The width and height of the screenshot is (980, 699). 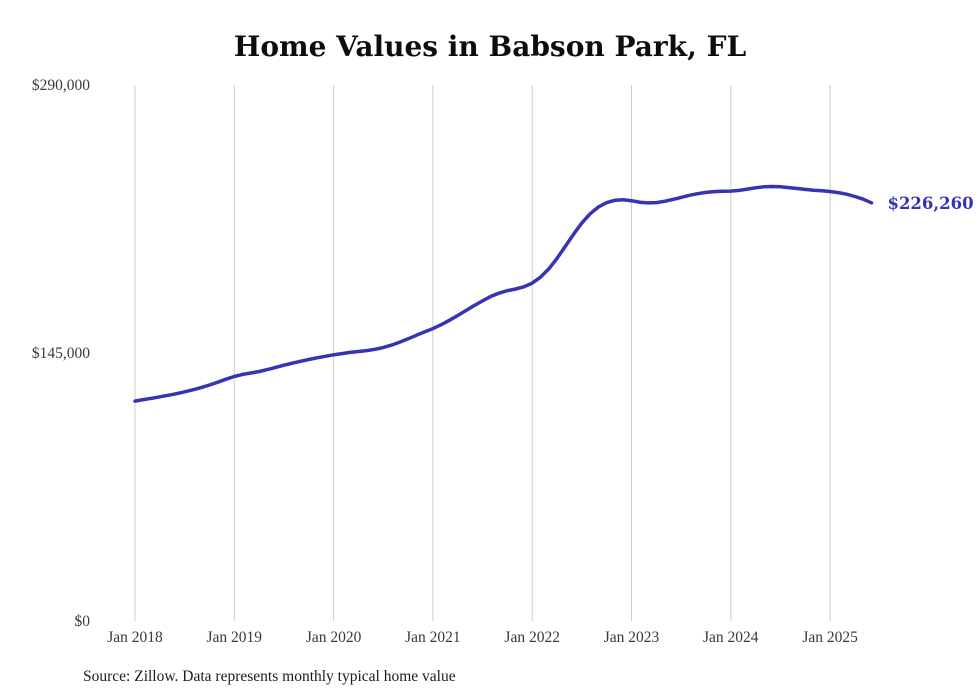 I want to click on y-axis-tick-label: $0, so click(x=83, y=621).